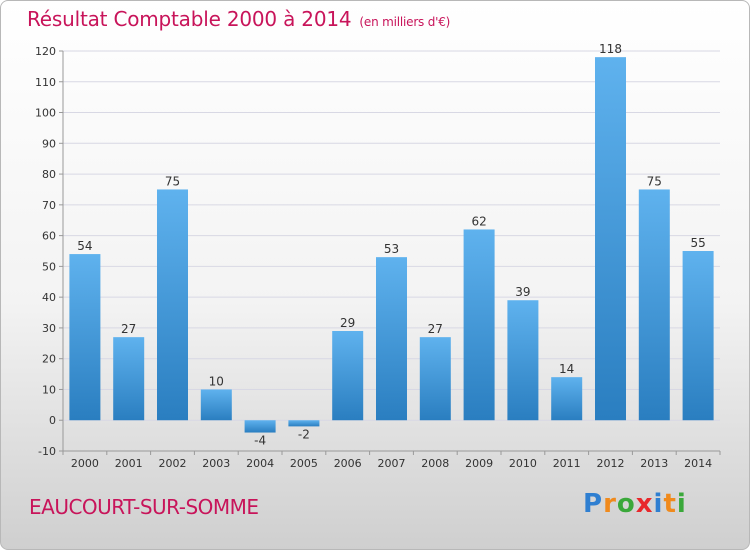  I want to click on logo-letter: t, so click(670, 504).